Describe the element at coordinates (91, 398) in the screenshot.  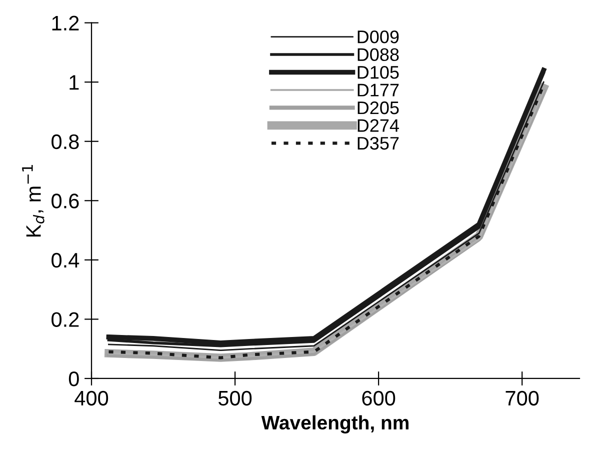
I see `x-tick-label: 400` at that location.